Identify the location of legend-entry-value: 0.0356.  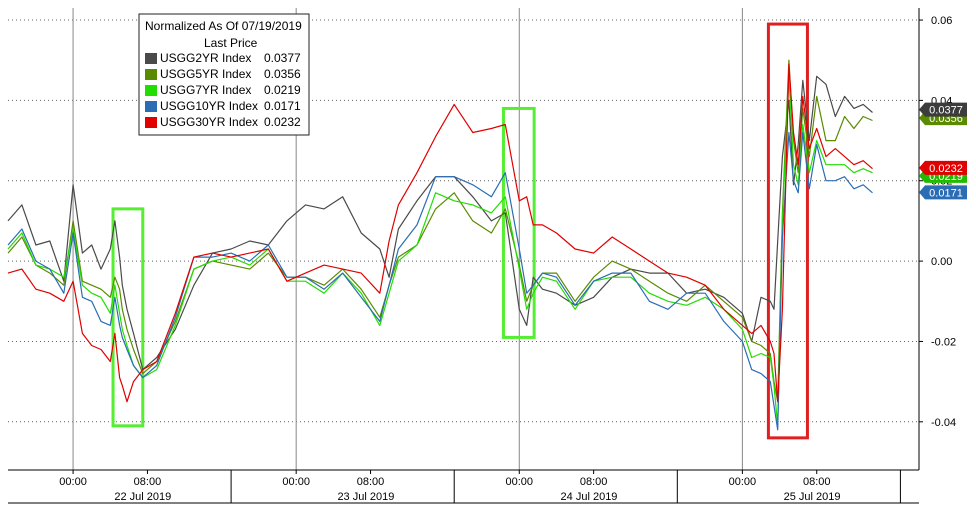
(282, 74).